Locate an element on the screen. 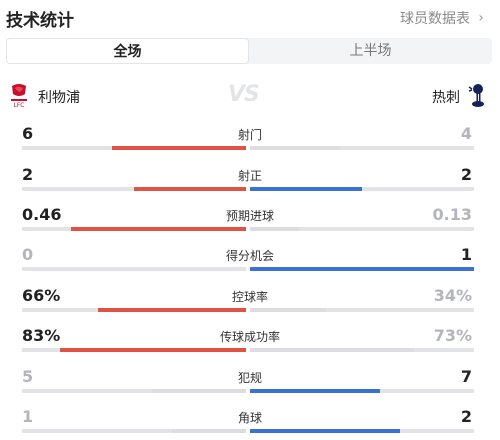 Image resolution: width=500 pixels, height=440 pixels. away-value: 73% is located at coordinates (452, 335).